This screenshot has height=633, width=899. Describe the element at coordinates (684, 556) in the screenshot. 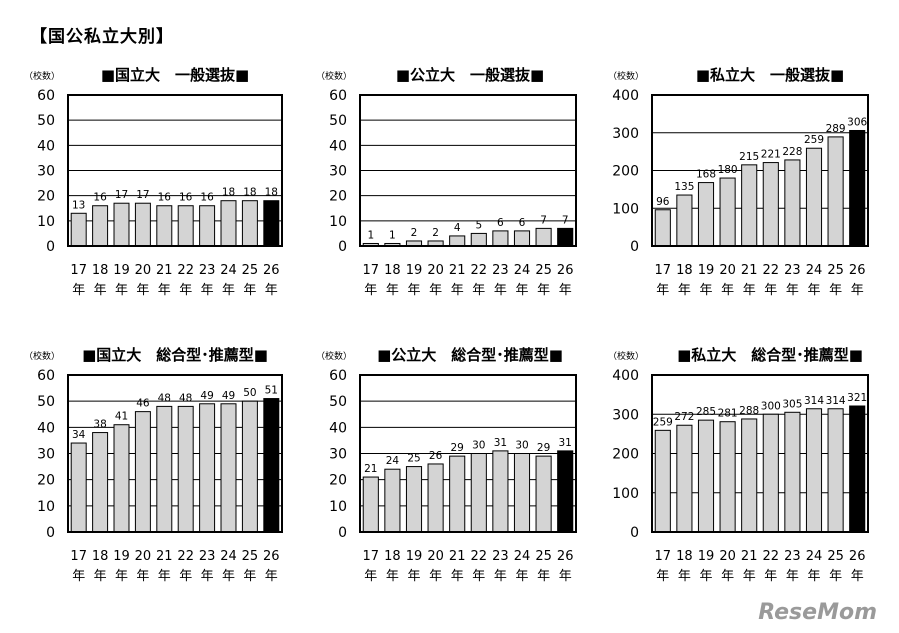

I see `chart-6-x-tick-label: 18` at that location.